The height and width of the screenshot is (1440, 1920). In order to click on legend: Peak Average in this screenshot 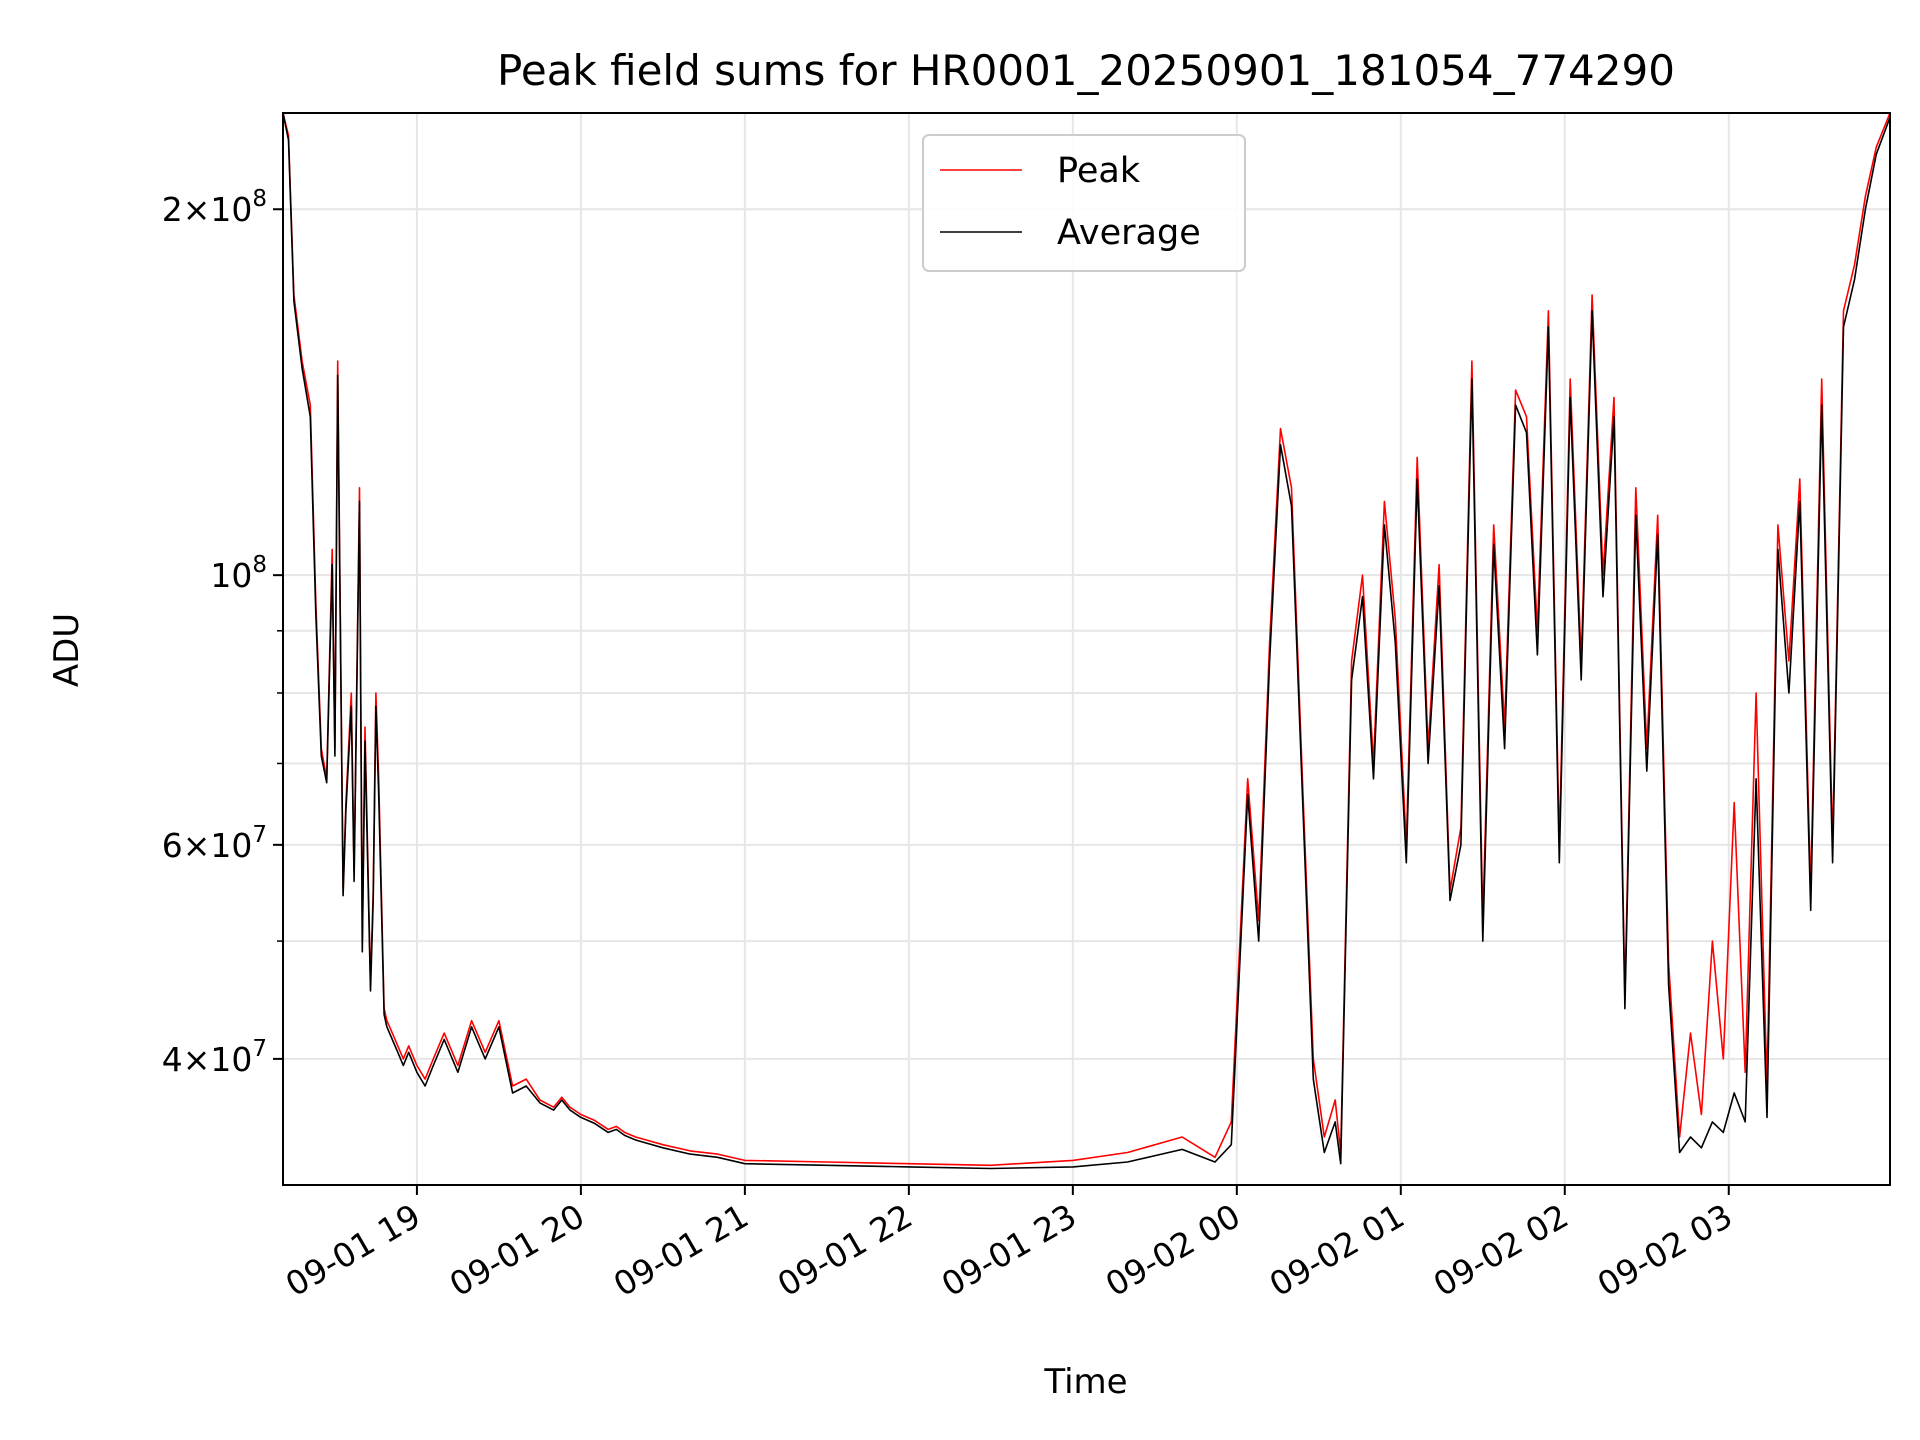, I will do `click(1084, 203)`.